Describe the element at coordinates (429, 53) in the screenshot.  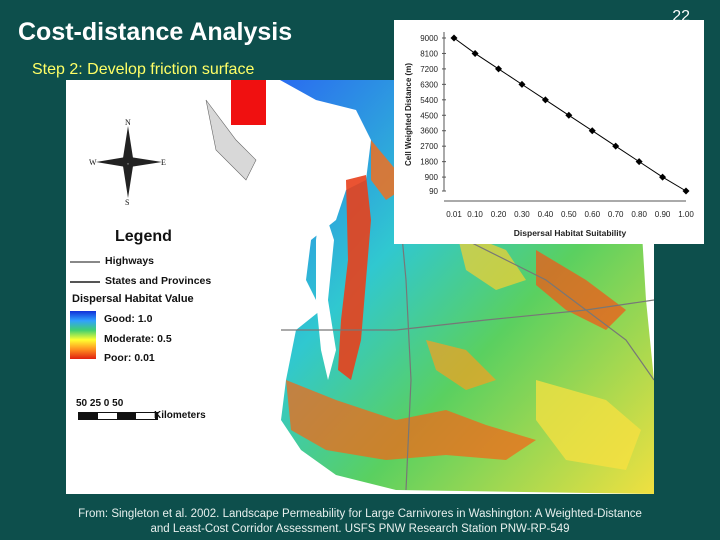
I see `y-tick-label: 8100` at that location.